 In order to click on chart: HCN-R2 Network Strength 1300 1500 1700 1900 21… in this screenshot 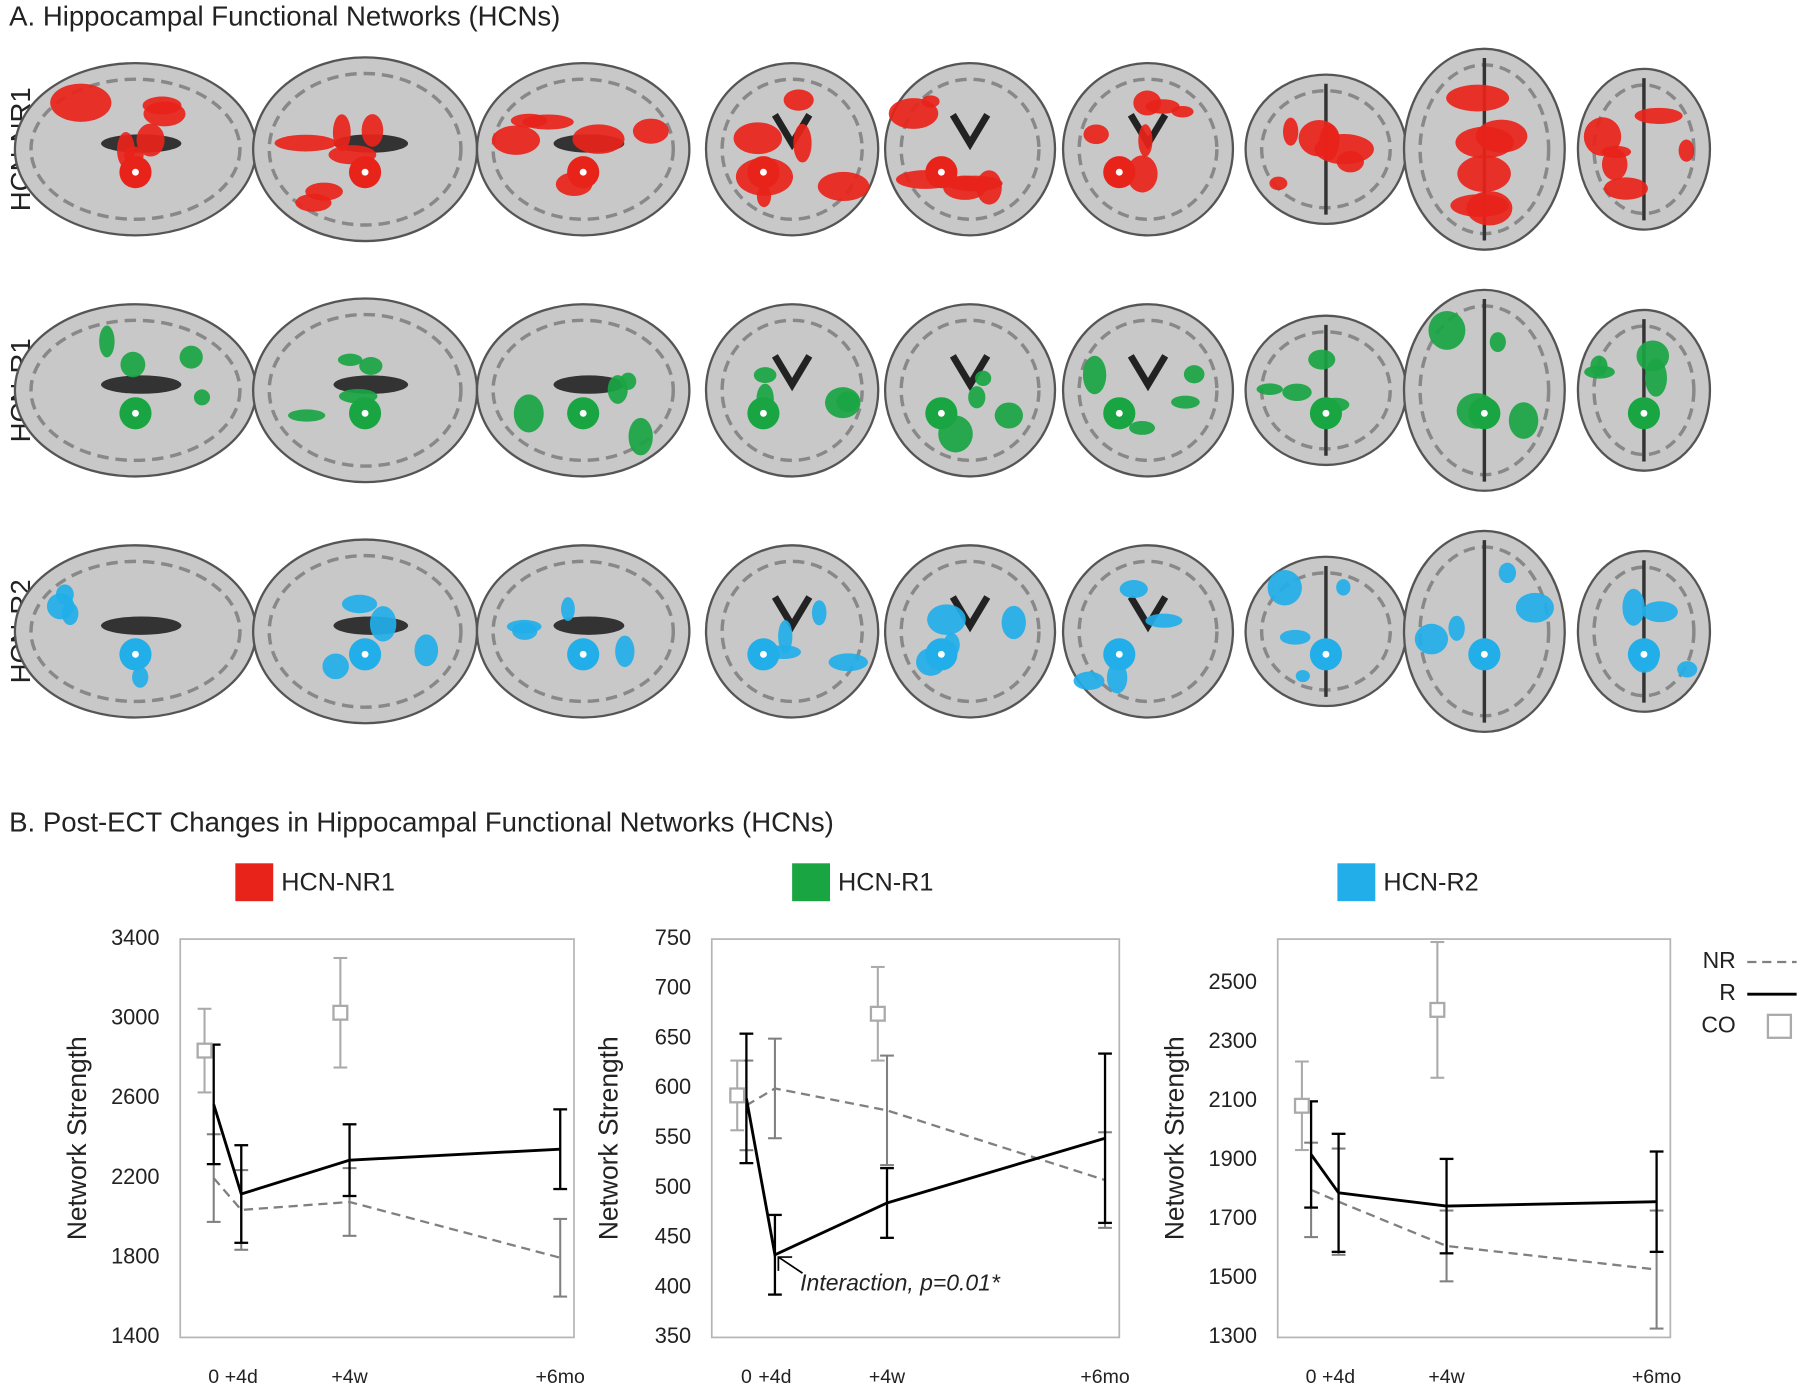, I will do `click(1420, 1125)`.